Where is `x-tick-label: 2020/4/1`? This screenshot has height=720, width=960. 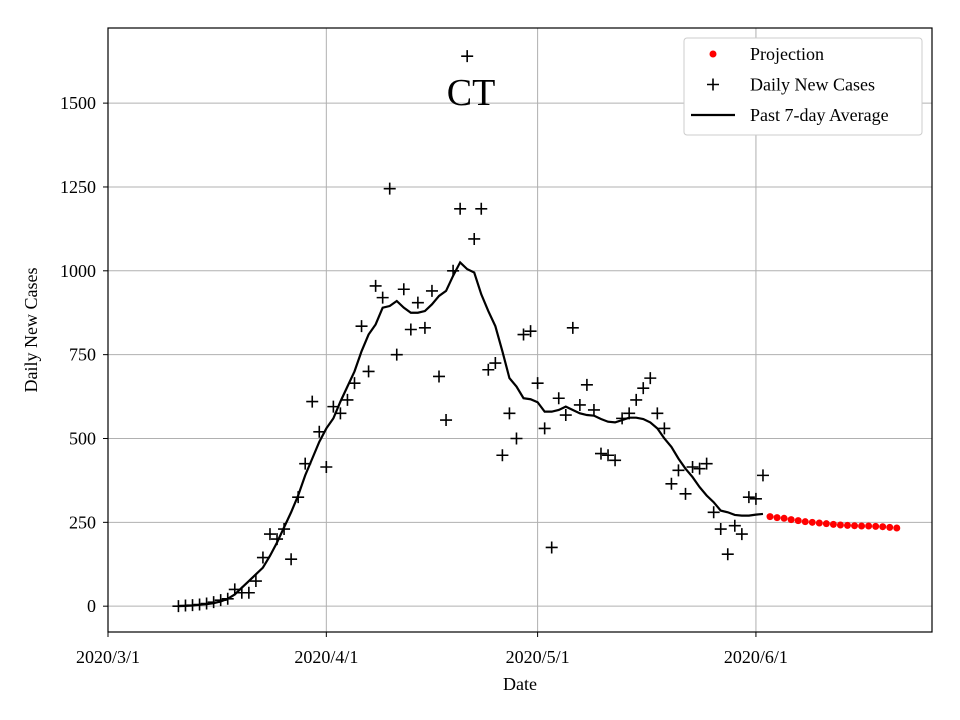 x-tick-label: 2020/4/1 is located at coordinates (326, 657).